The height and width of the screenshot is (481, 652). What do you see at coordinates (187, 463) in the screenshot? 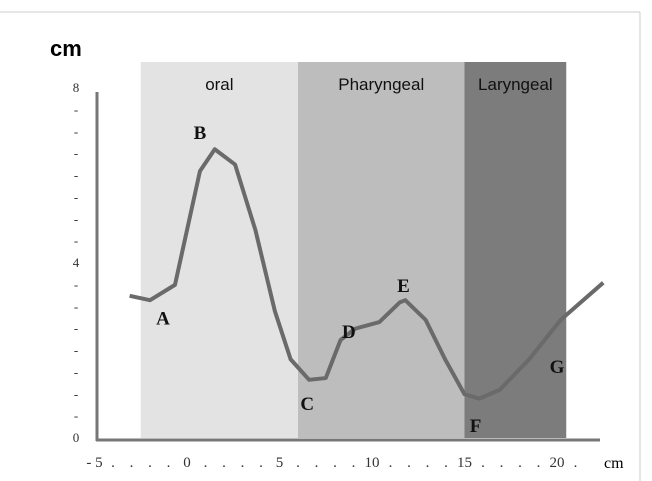
I see `x-tick-label: 0` at bounding box center [187, 463].